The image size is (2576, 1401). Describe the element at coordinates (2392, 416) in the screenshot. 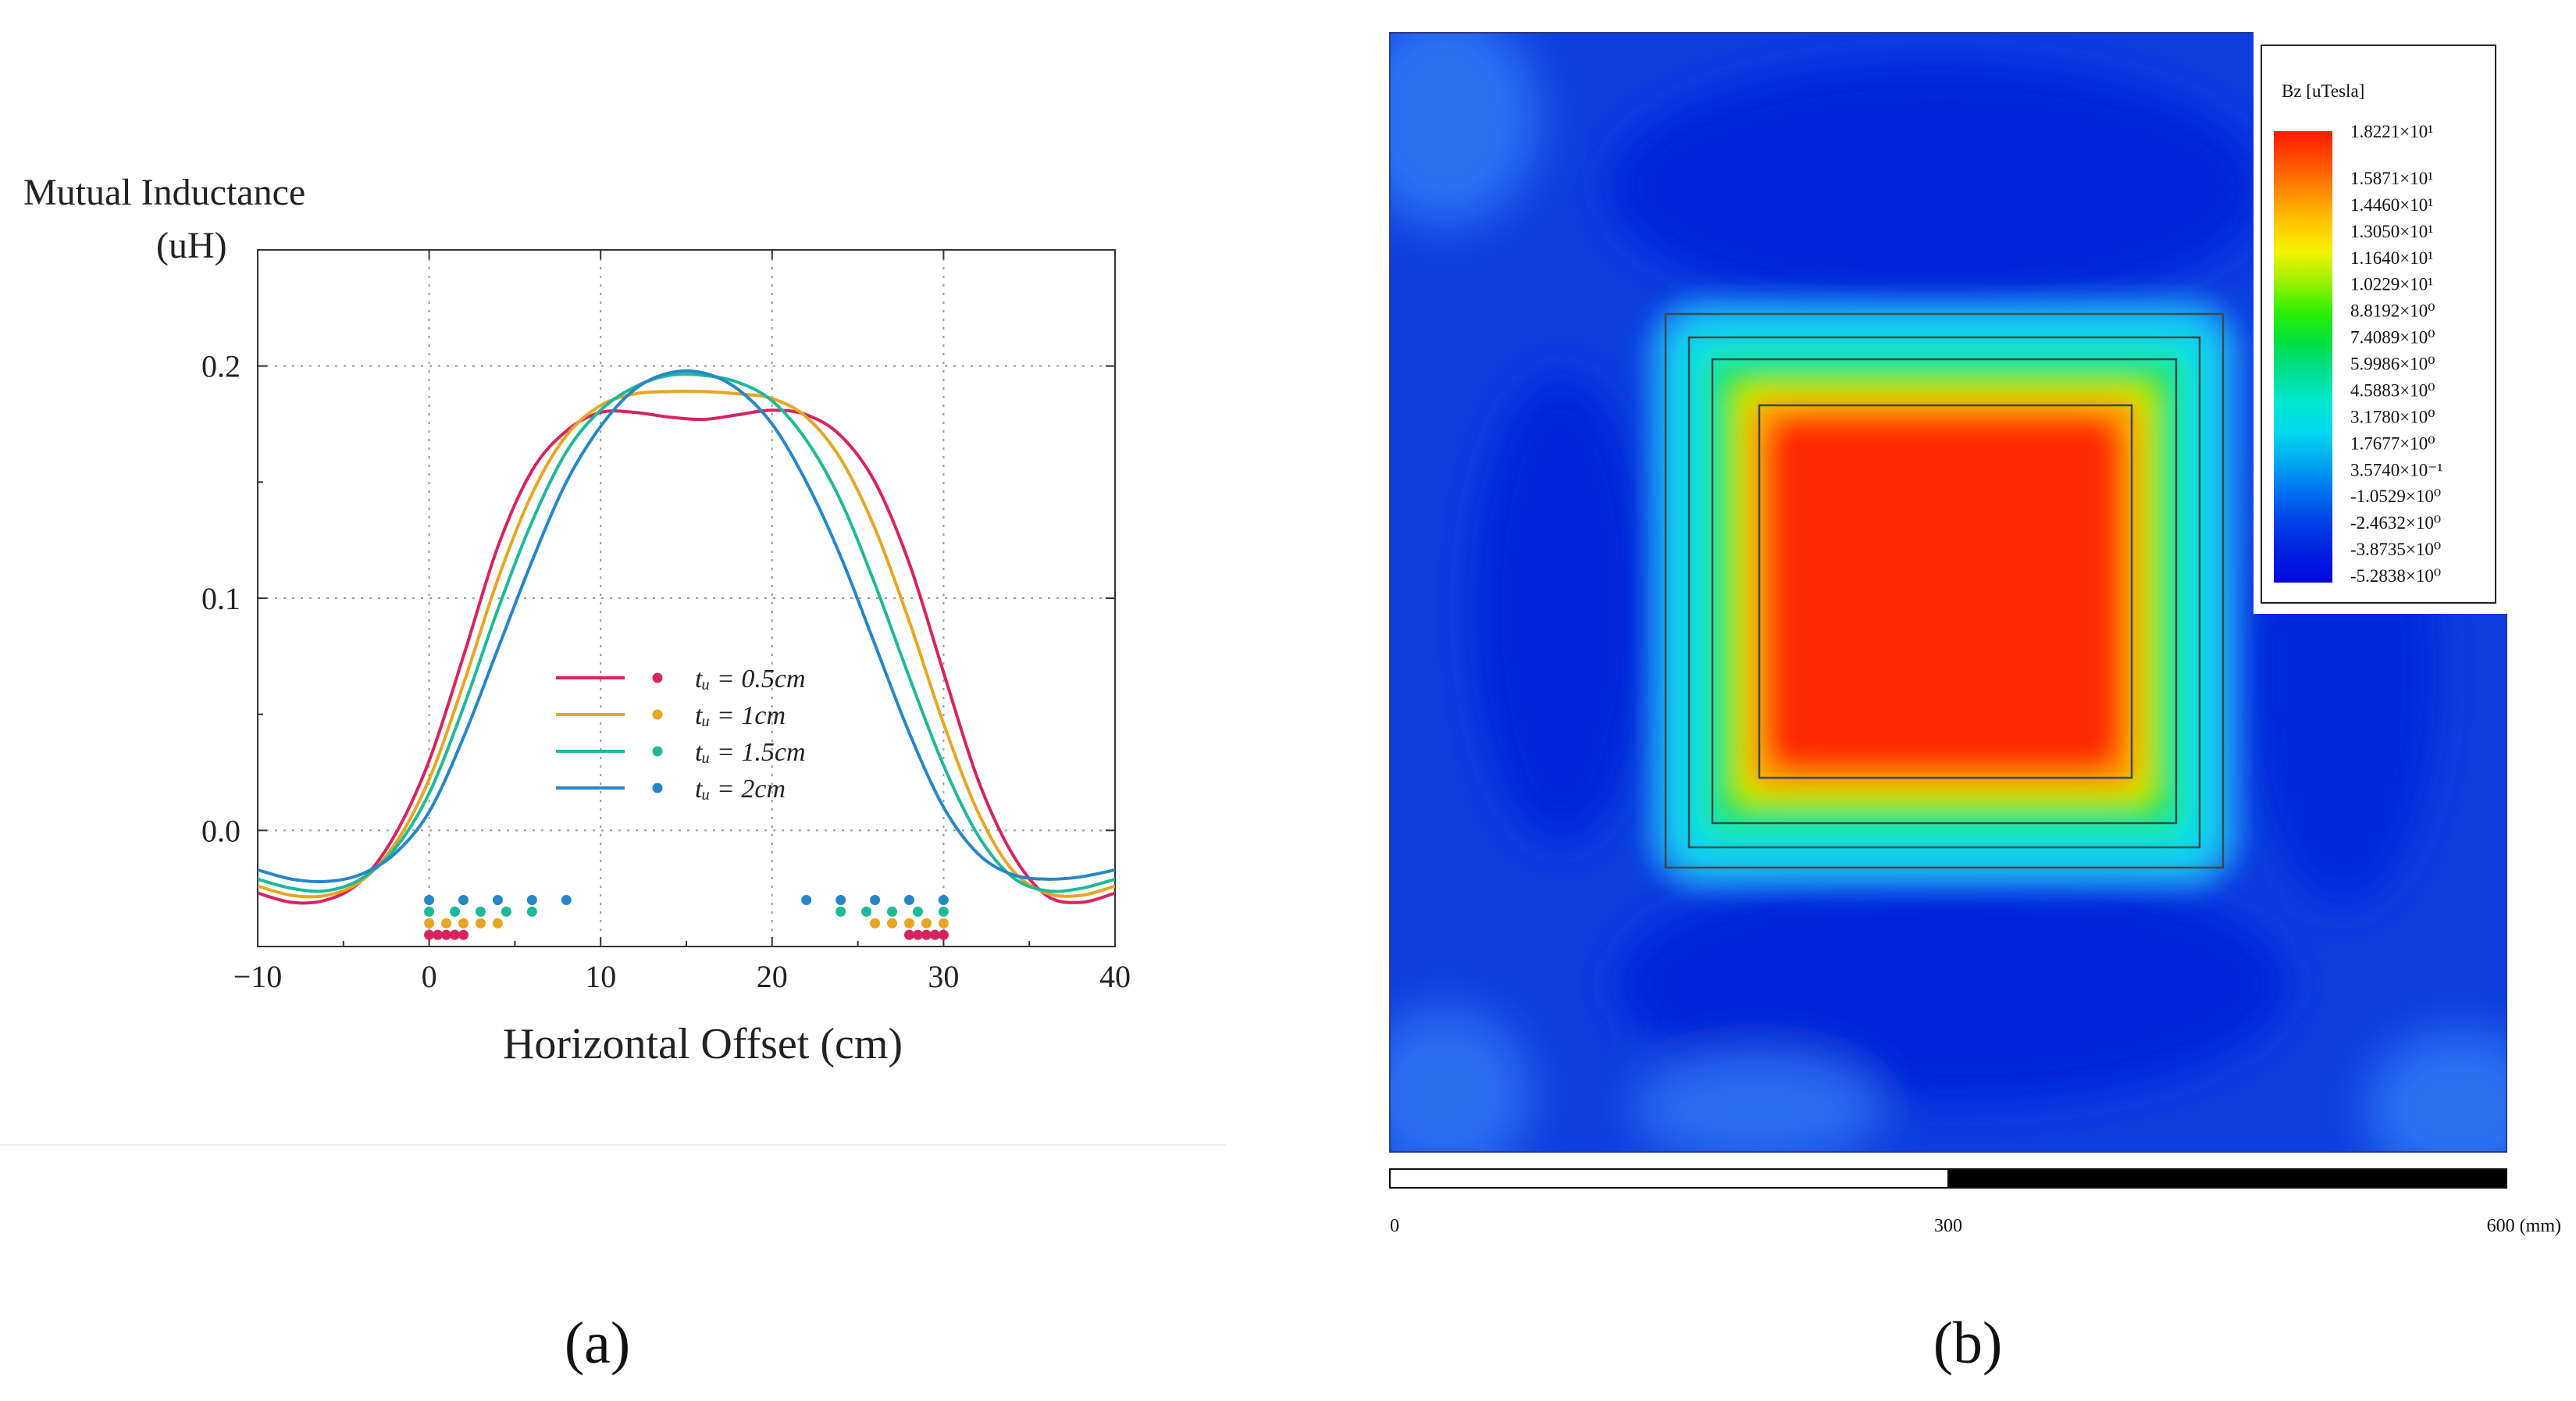

I see `colorbar-label: 3.1780×10⁰` at that location.